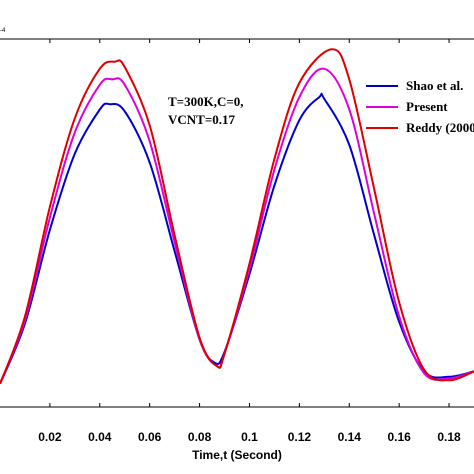 The width and height of the screenshot is (474, 474). I want to click on legend-label-1: Shao et al., so click(434, 85).